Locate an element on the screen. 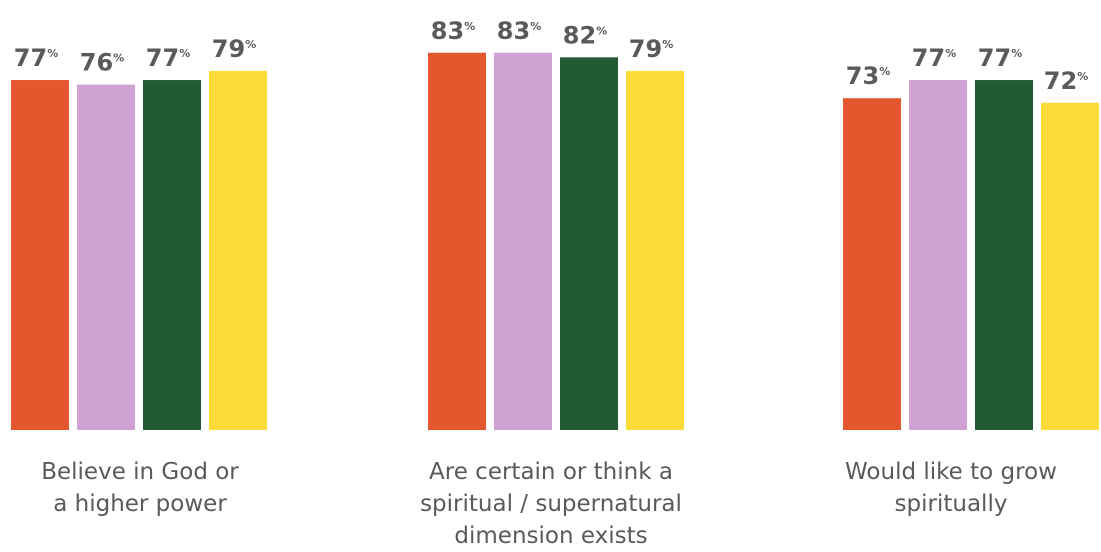  data-label-2-3: 72% is located at coordinates (1066, 81).